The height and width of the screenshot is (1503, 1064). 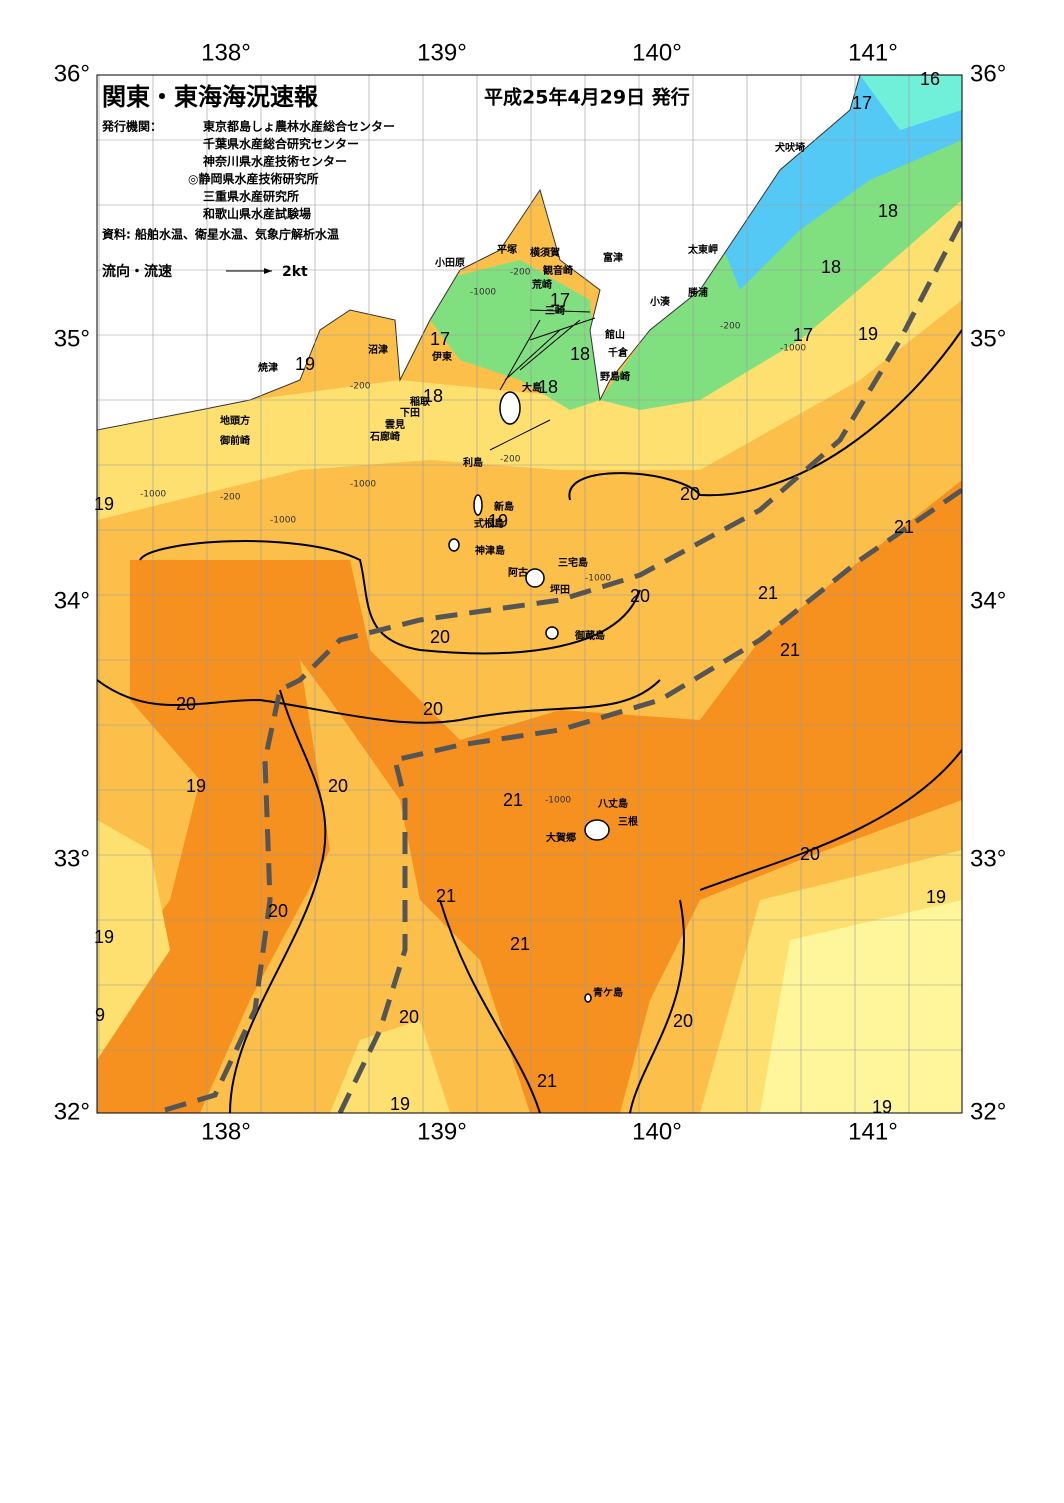 What do you see at coordinates (234, 440) in the screenshot?
I see `place-name: 御前崎` at bounding box center [234, 440].